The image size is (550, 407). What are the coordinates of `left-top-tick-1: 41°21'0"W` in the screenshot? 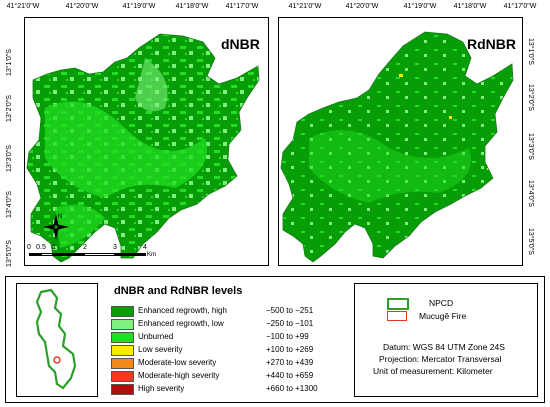 It's located at (23, 6).